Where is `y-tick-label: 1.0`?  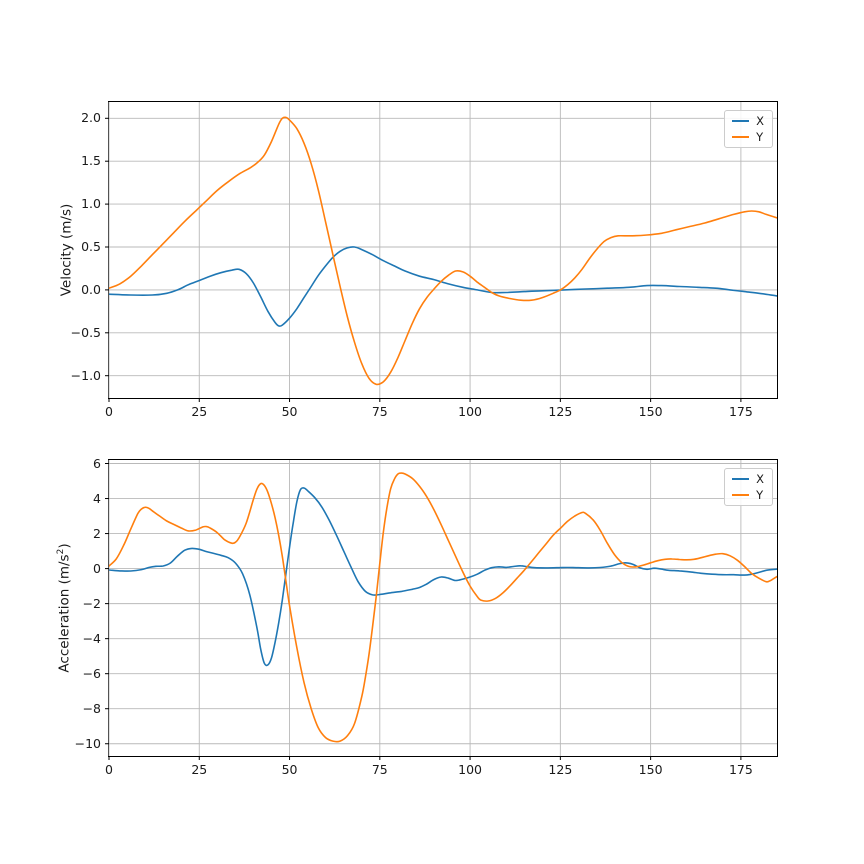 y-tick-label: 1.0 is located at coordinates (91, 203).